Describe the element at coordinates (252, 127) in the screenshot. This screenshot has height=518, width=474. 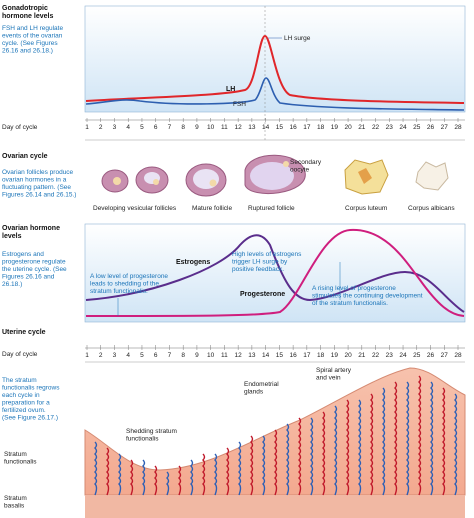
I see `day-label: 13` at that location.